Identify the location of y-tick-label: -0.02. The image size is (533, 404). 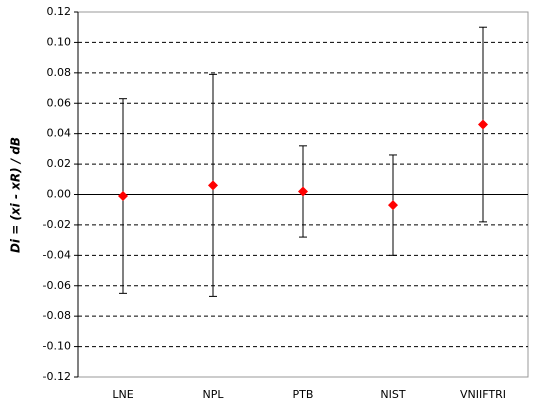
(57, 224).